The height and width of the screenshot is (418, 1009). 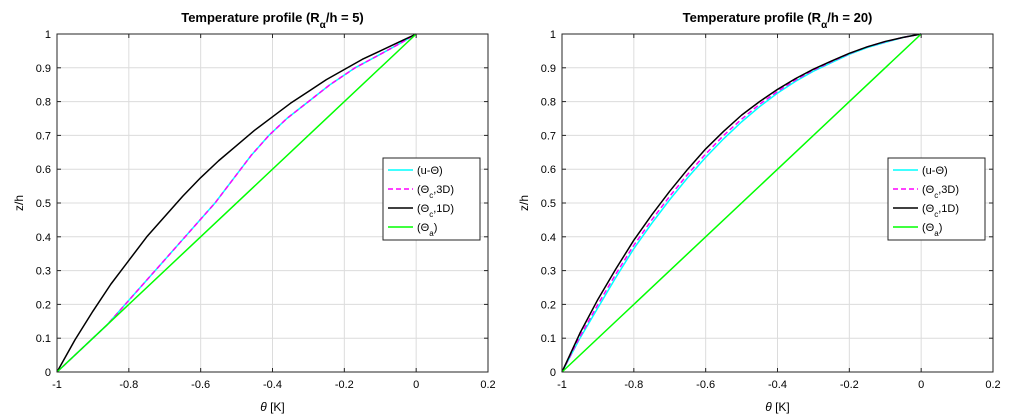 What do you see at coordinates (345, 17) in the screenshot?
I see `chart-title-rest: /h = 5)` at bounding box center [345, 17].